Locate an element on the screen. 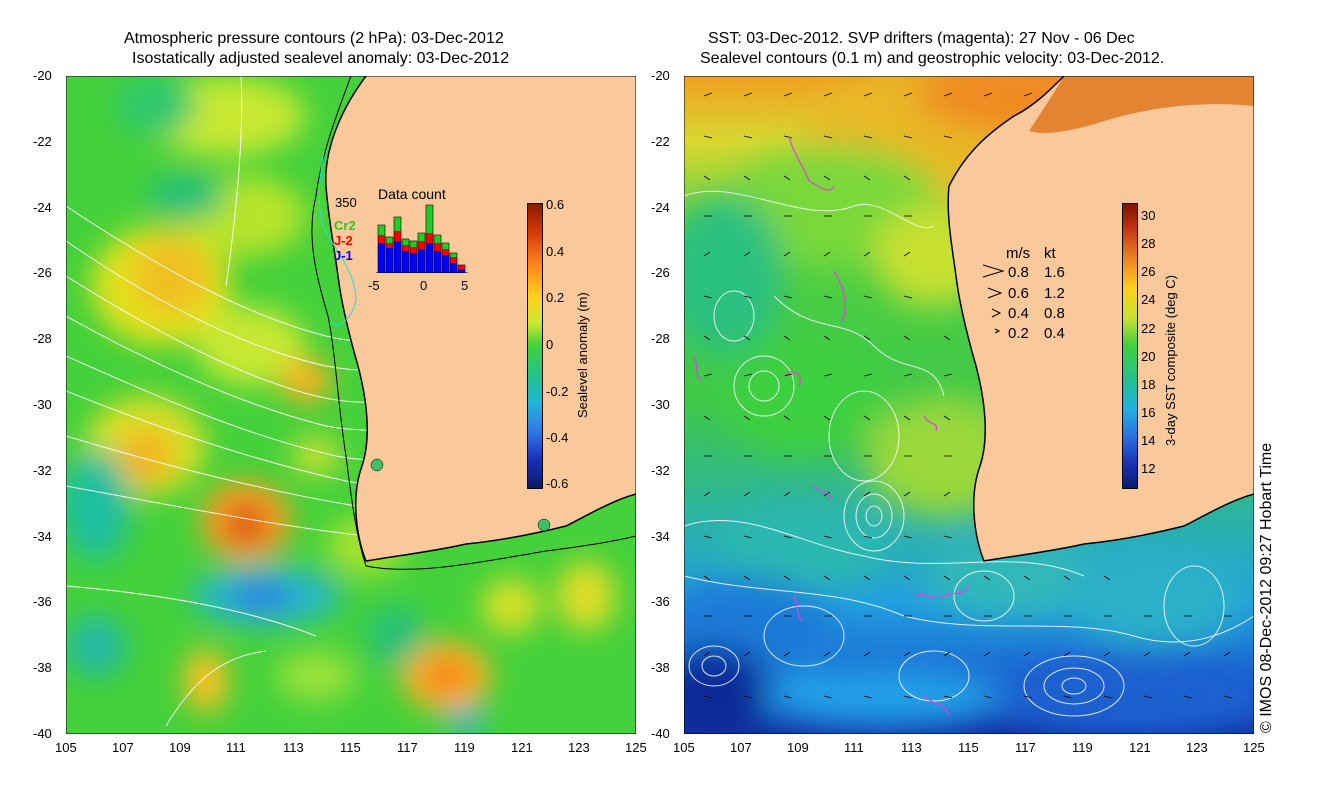 This screenshot has width=1320, height=810. velocity-arrow-0.8 is located at coordinates (993, 271).